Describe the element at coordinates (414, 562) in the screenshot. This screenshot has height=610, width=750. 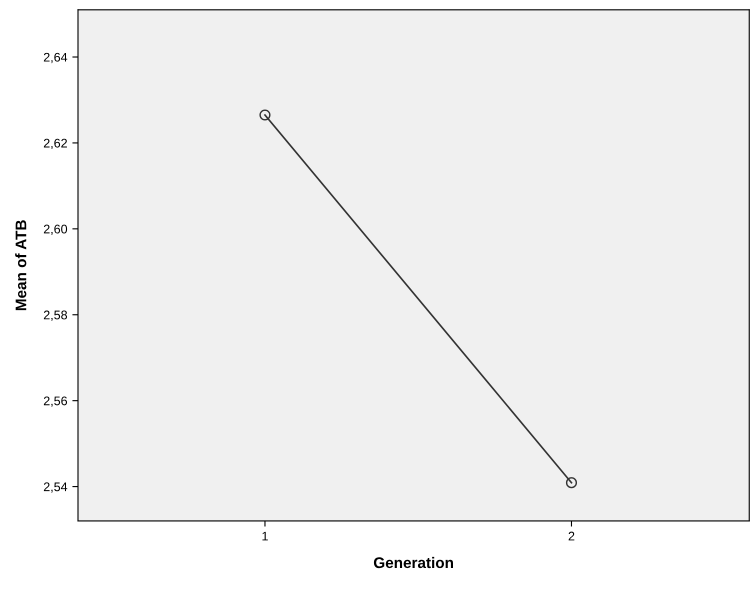
I see `x-axis-title: Generation` at that location.